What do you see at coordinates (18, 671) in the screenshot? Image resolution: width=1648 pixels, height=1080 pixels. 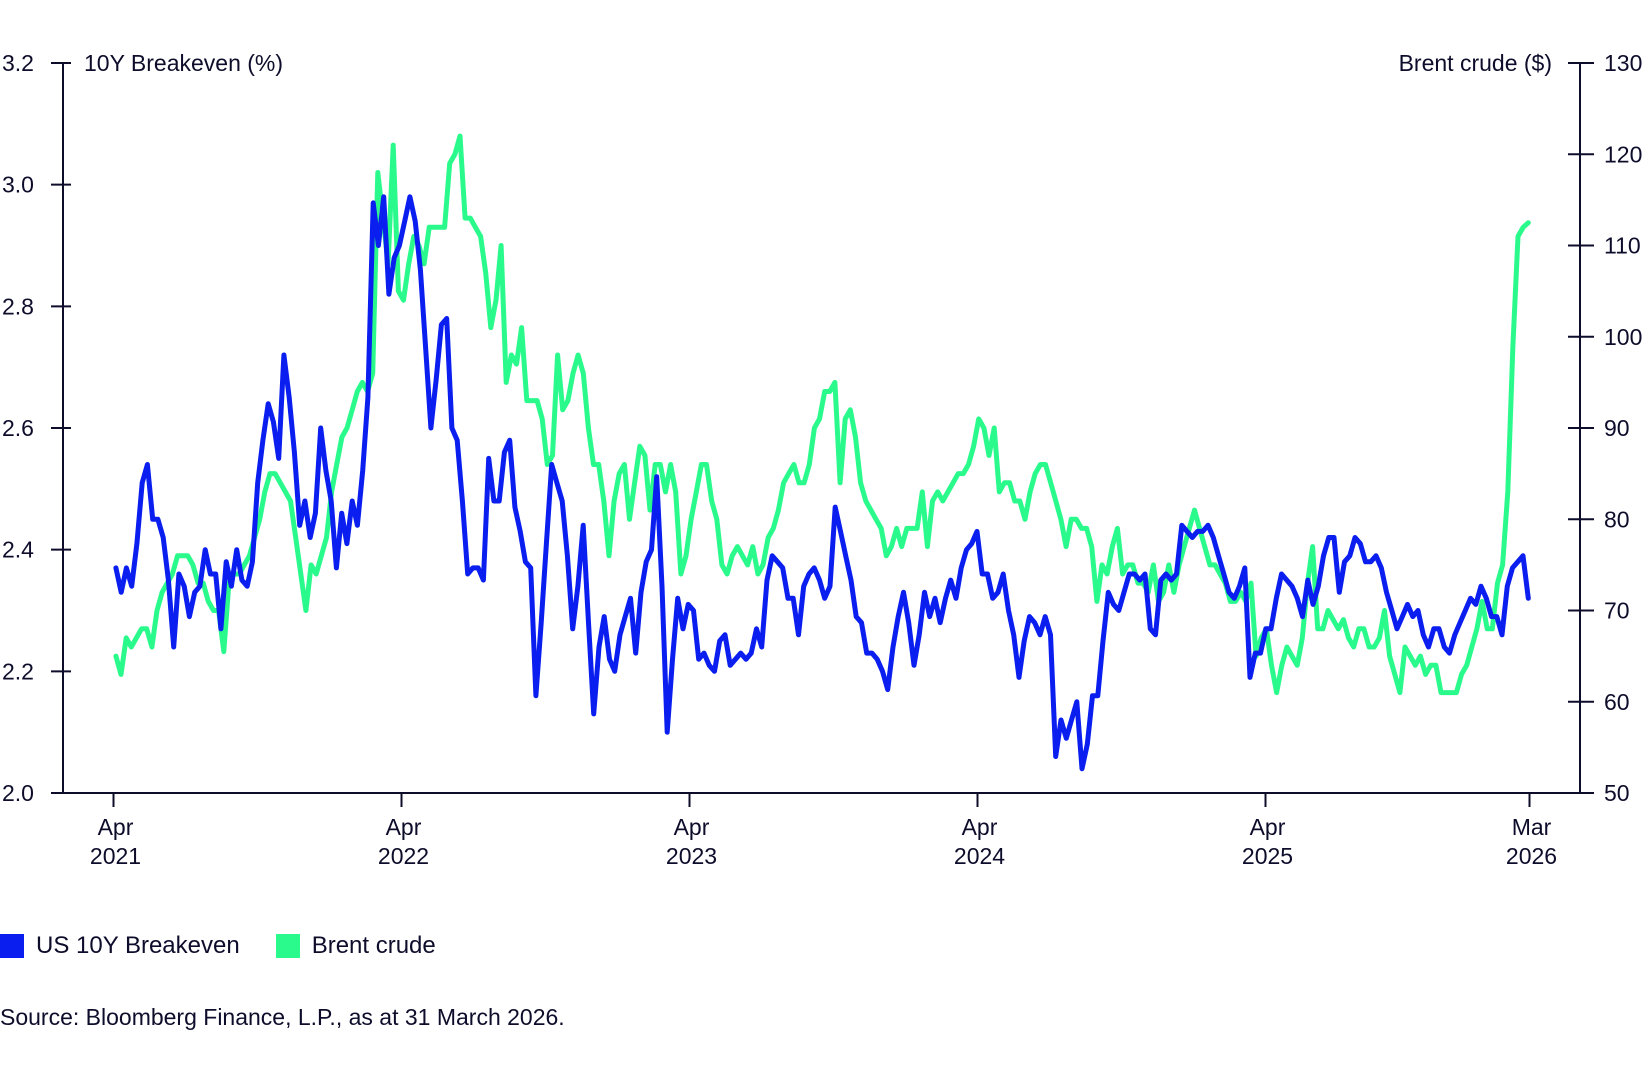 I see `left-tick-label: 2.2` at bounding box center [18, 671].